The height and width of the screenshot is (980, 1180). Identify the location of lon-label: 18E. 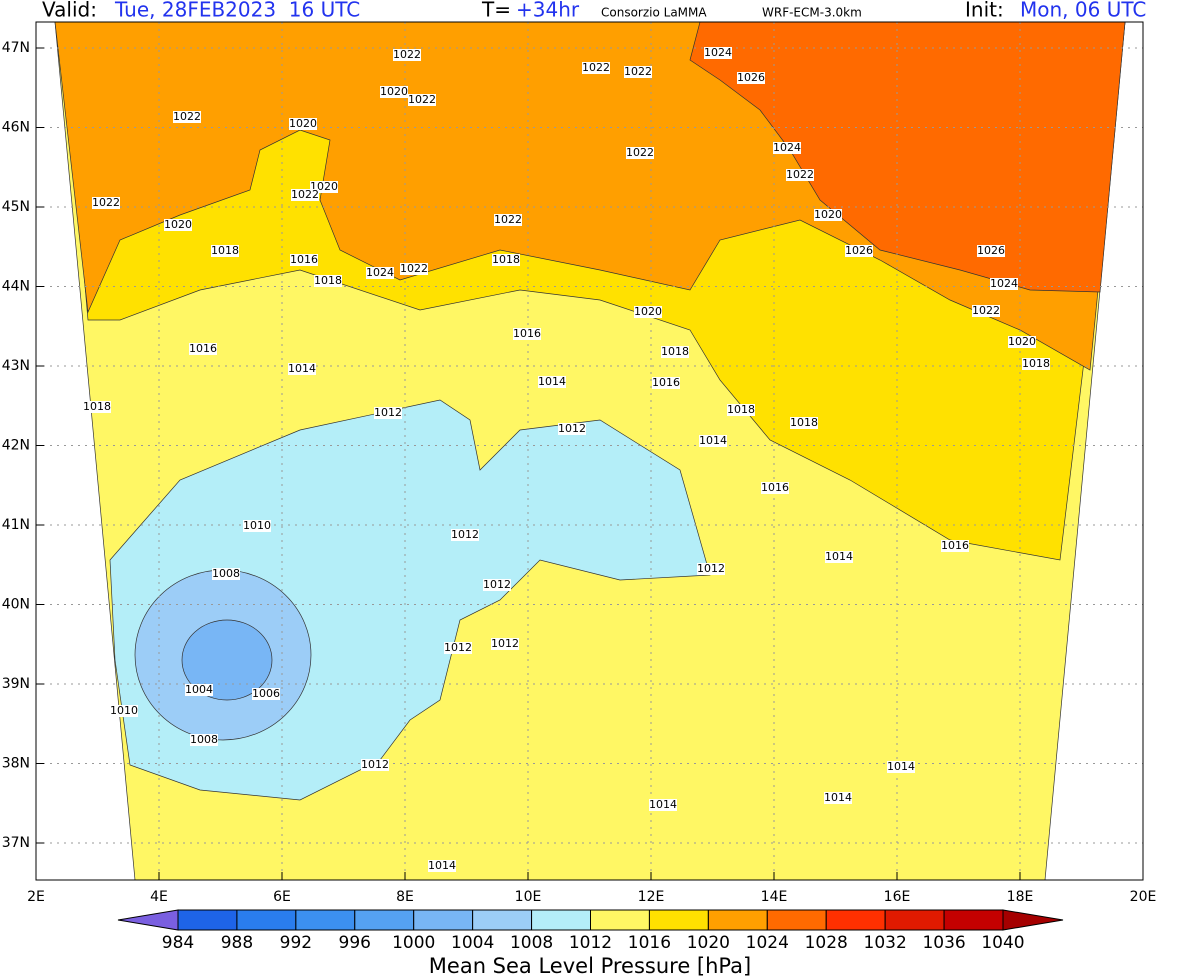
(1020, 897).